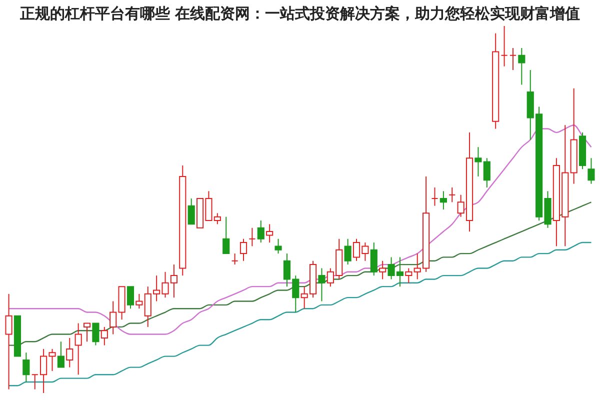  What do you see at coordinates (299, 13) in the screenshot?
I see `chart-title: 正规的杠杆平台有哪些 在线配资网：一站式投资解决方案，助力您轻松实现财富增值` at bounding box center [299, 13].